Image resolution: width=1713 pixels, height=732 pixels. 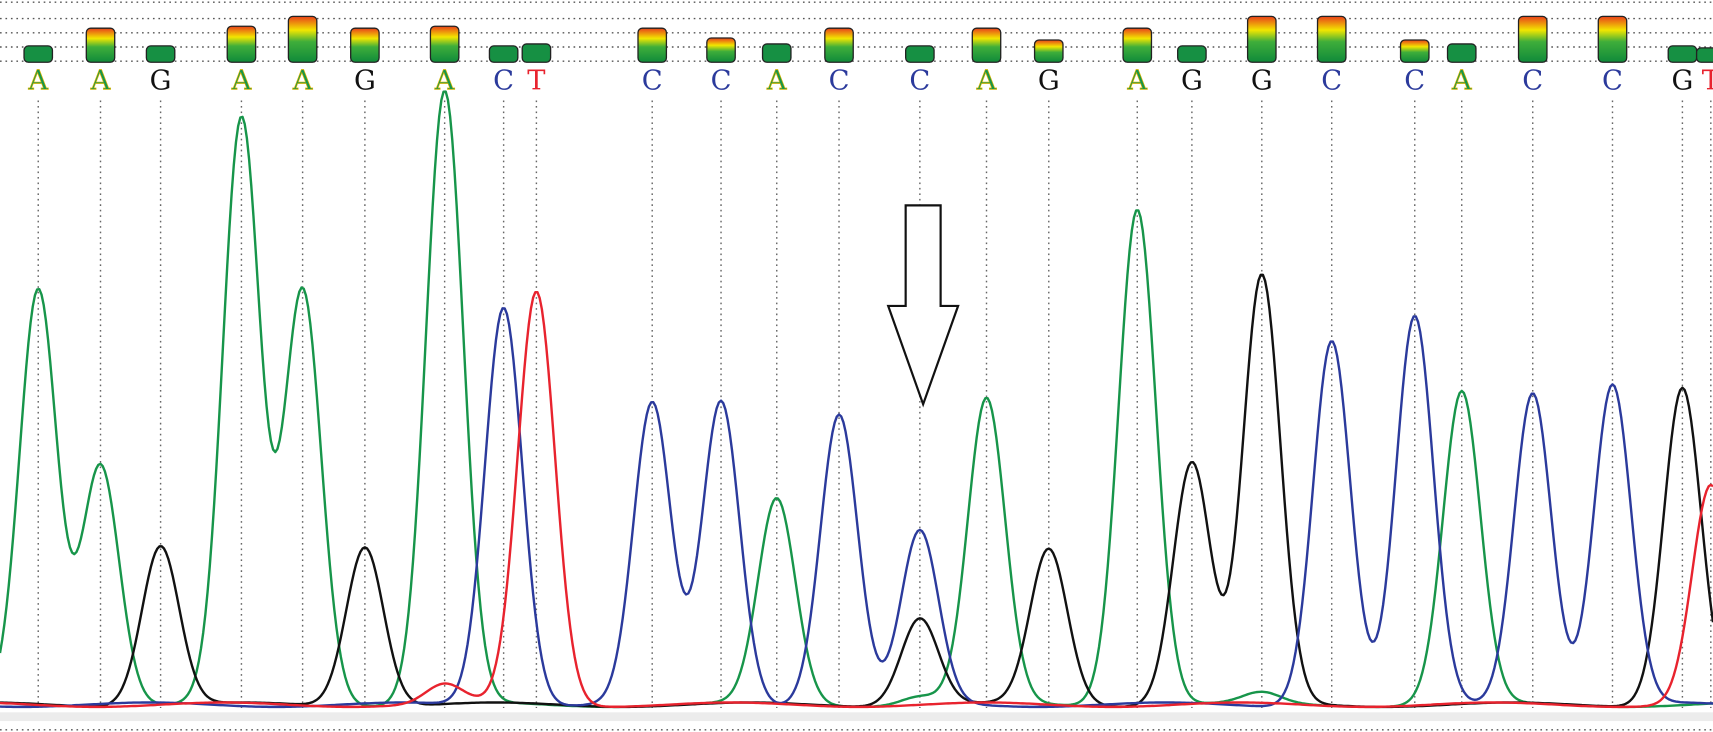 What do you see at coordinates (868, 39) in the screenshot?
I see `quality-bars` at bounding box center [868, 39].